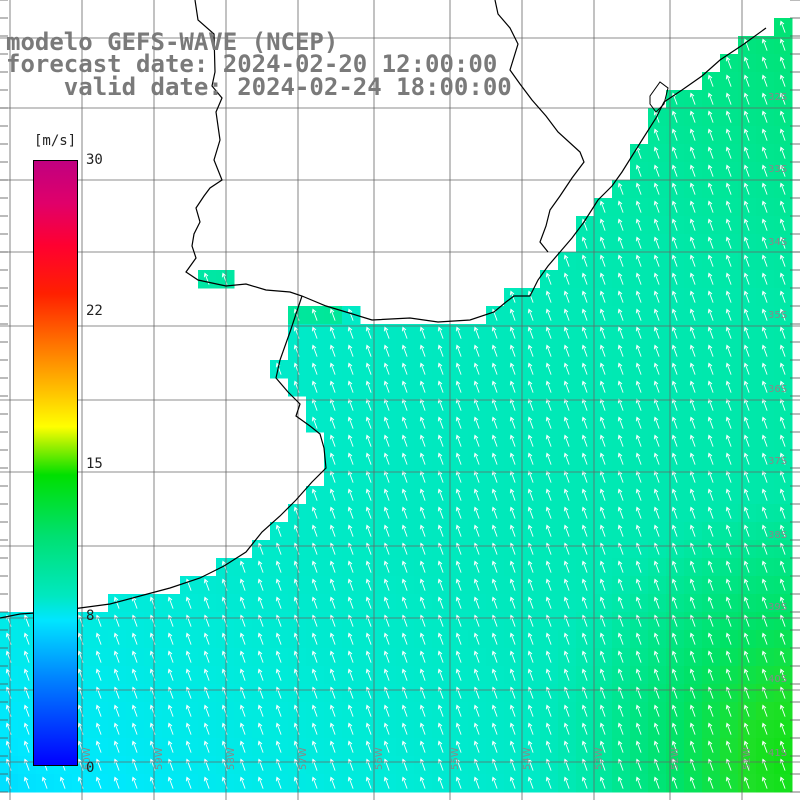  I want to click on lon-label: 55W, so click(455, 758).